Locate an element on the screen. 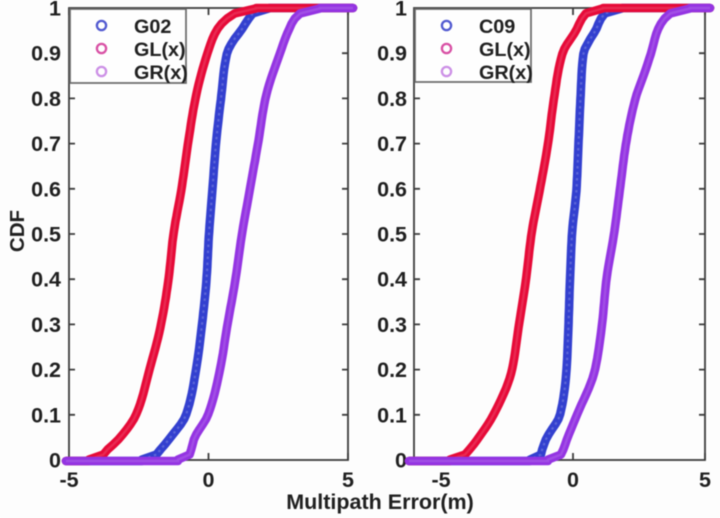 This screenshot has height=518, width=720. svg-text: CDF is located at coordinates (17, 231).